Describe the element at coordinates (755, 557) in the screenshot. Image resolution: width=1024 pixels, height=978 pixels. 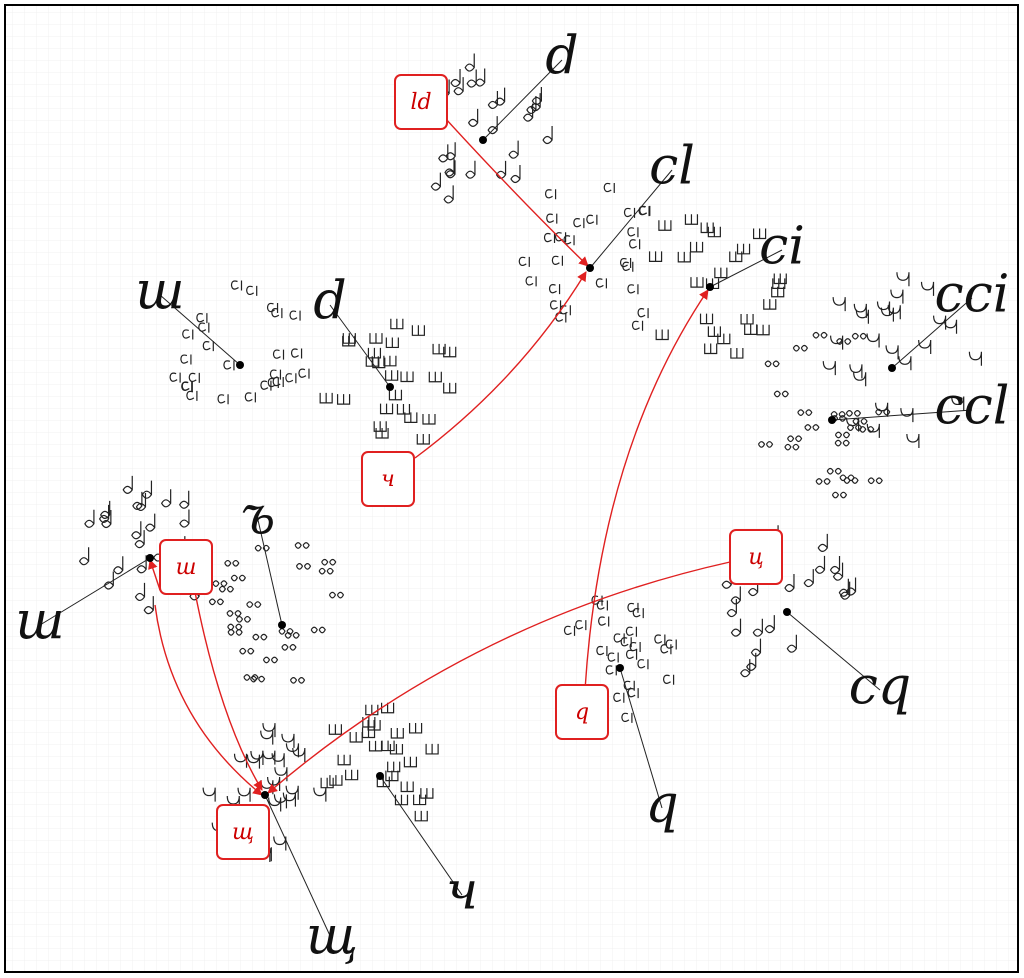
I see `box-glyph: ц` at that location.